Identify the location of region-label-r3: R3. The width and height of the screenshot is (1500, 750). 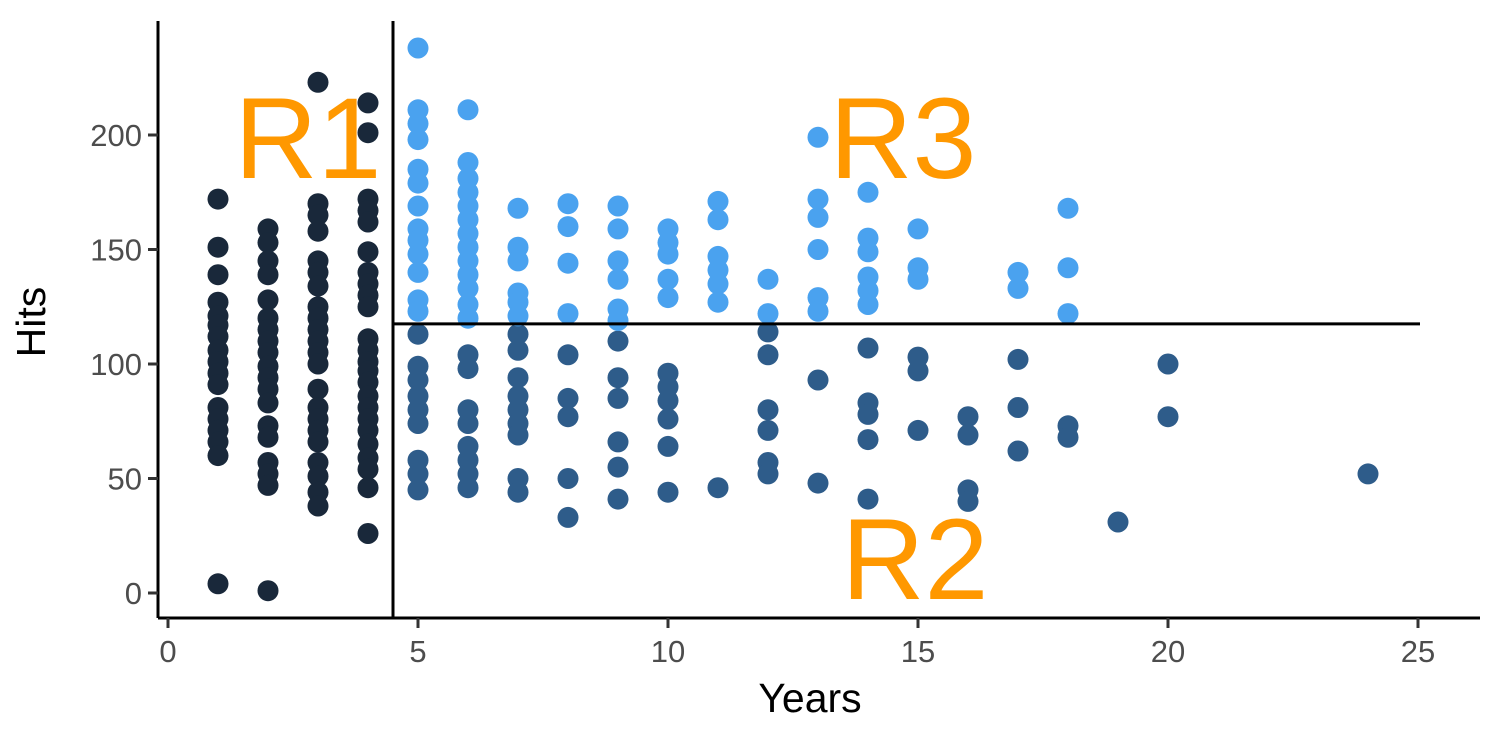
(902, 139).